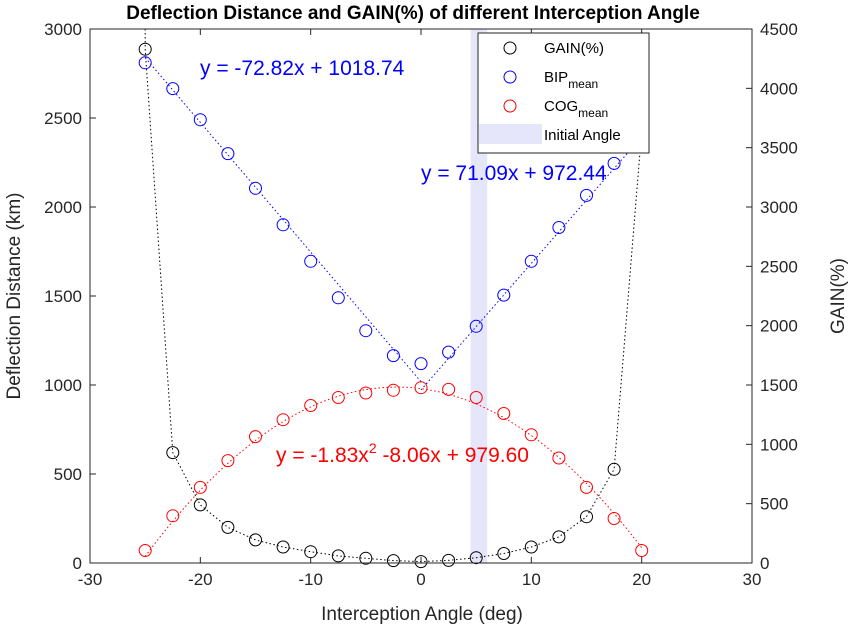 The width and height of the screenshot is (849, 630). I want to click on x-tick-label: -30, so click(90, 579).